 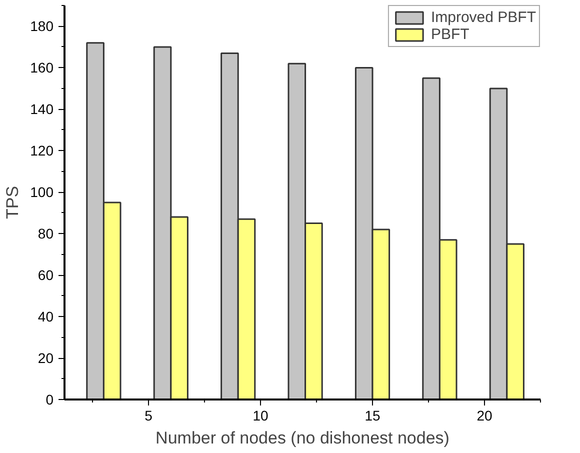 I want to click on y-tick-label: 100, so click(x=42, y=192).